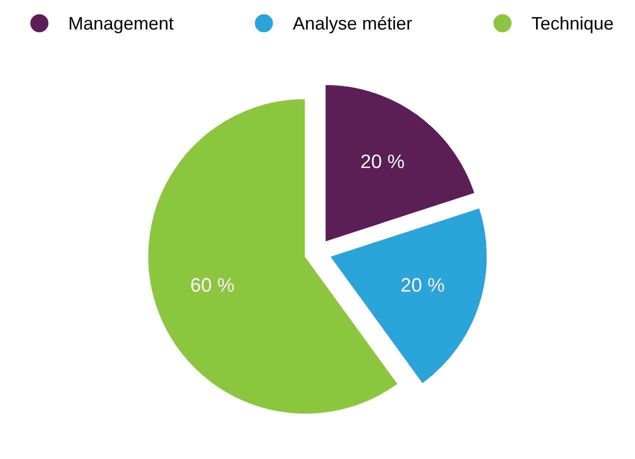 This screenshot has height=459, width=635. I want to click on legend-label: Technique, so click(572, 25).